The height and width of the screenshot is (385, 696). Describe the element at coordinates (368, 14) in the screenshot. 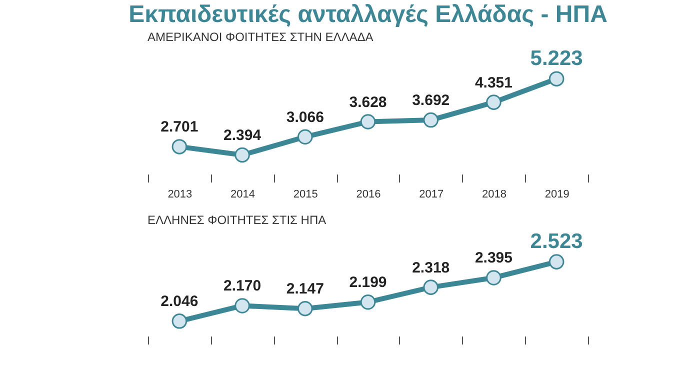

I see `chart-title: Εκπαιδευτικές ανταλλαγές Ελλάδας - ΗΠΑ` at that location.